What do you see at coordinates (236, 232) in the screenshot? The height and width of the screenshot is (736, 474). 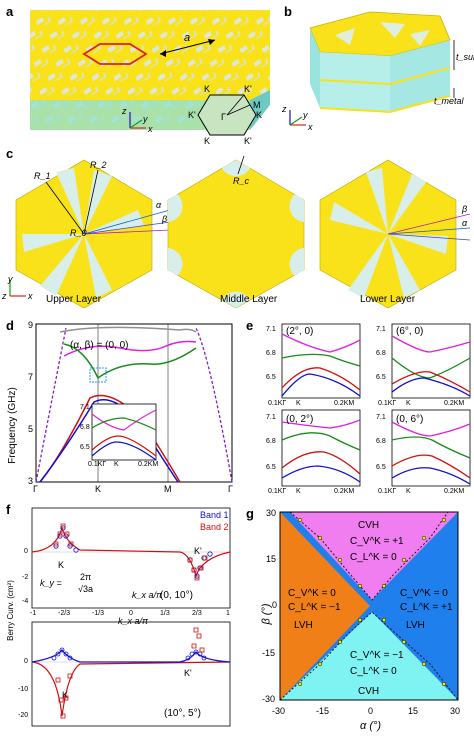 I see `middle-layer-hexagon` at bounding box center [236, 232].